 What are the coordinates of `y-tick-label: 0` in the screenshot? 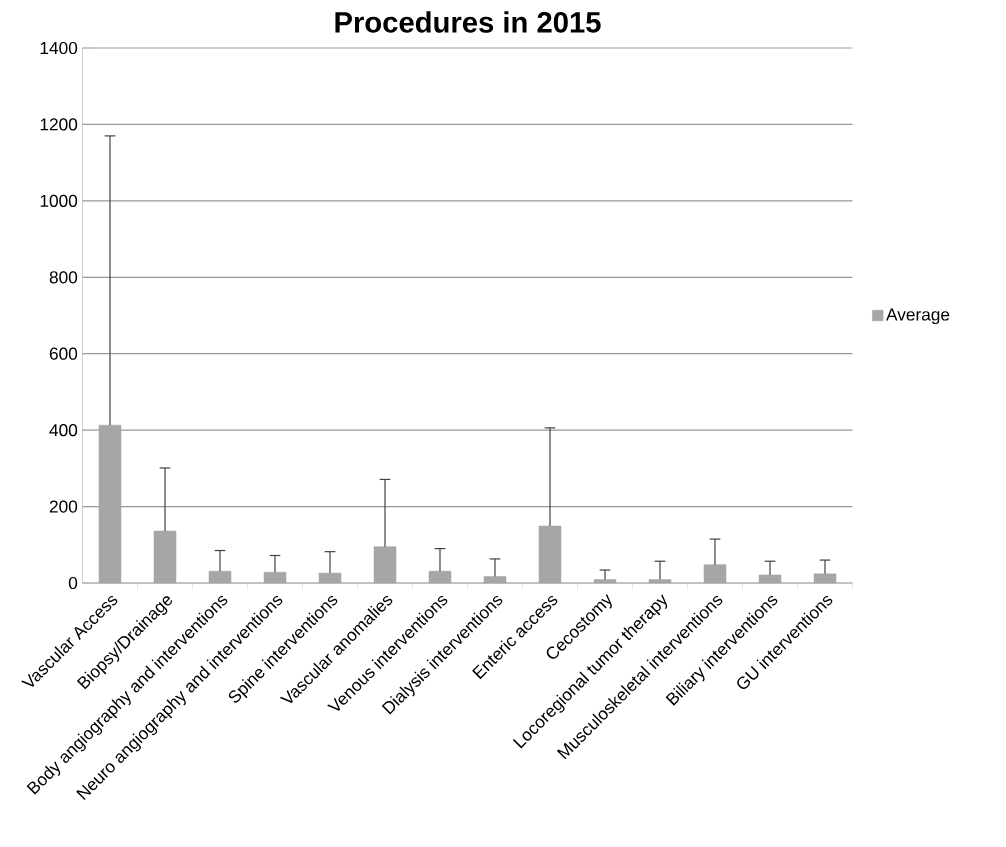 It's located at (73, 583).